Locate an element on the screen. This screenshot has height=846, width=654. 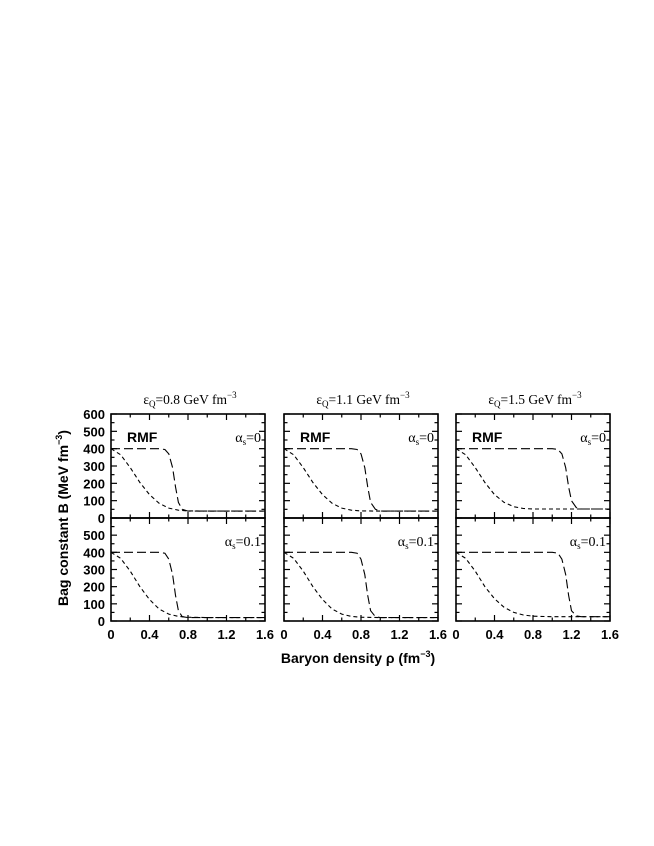
column-title: εQ=1.5 GeV fm−3 is located at coordinates (535, 399).